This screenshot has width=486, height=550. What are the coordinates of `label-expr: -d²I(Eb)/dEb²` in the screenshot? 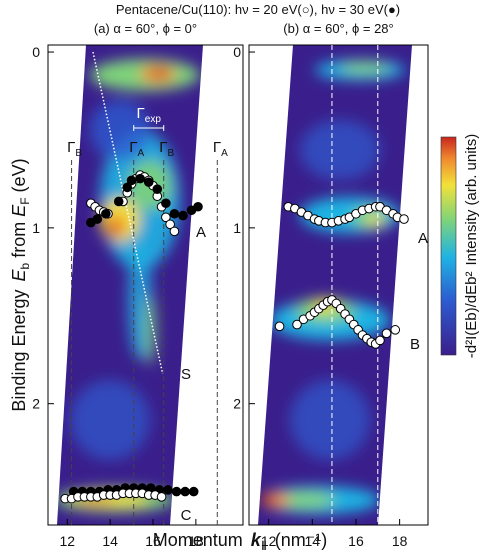 It's located at (471, 315).